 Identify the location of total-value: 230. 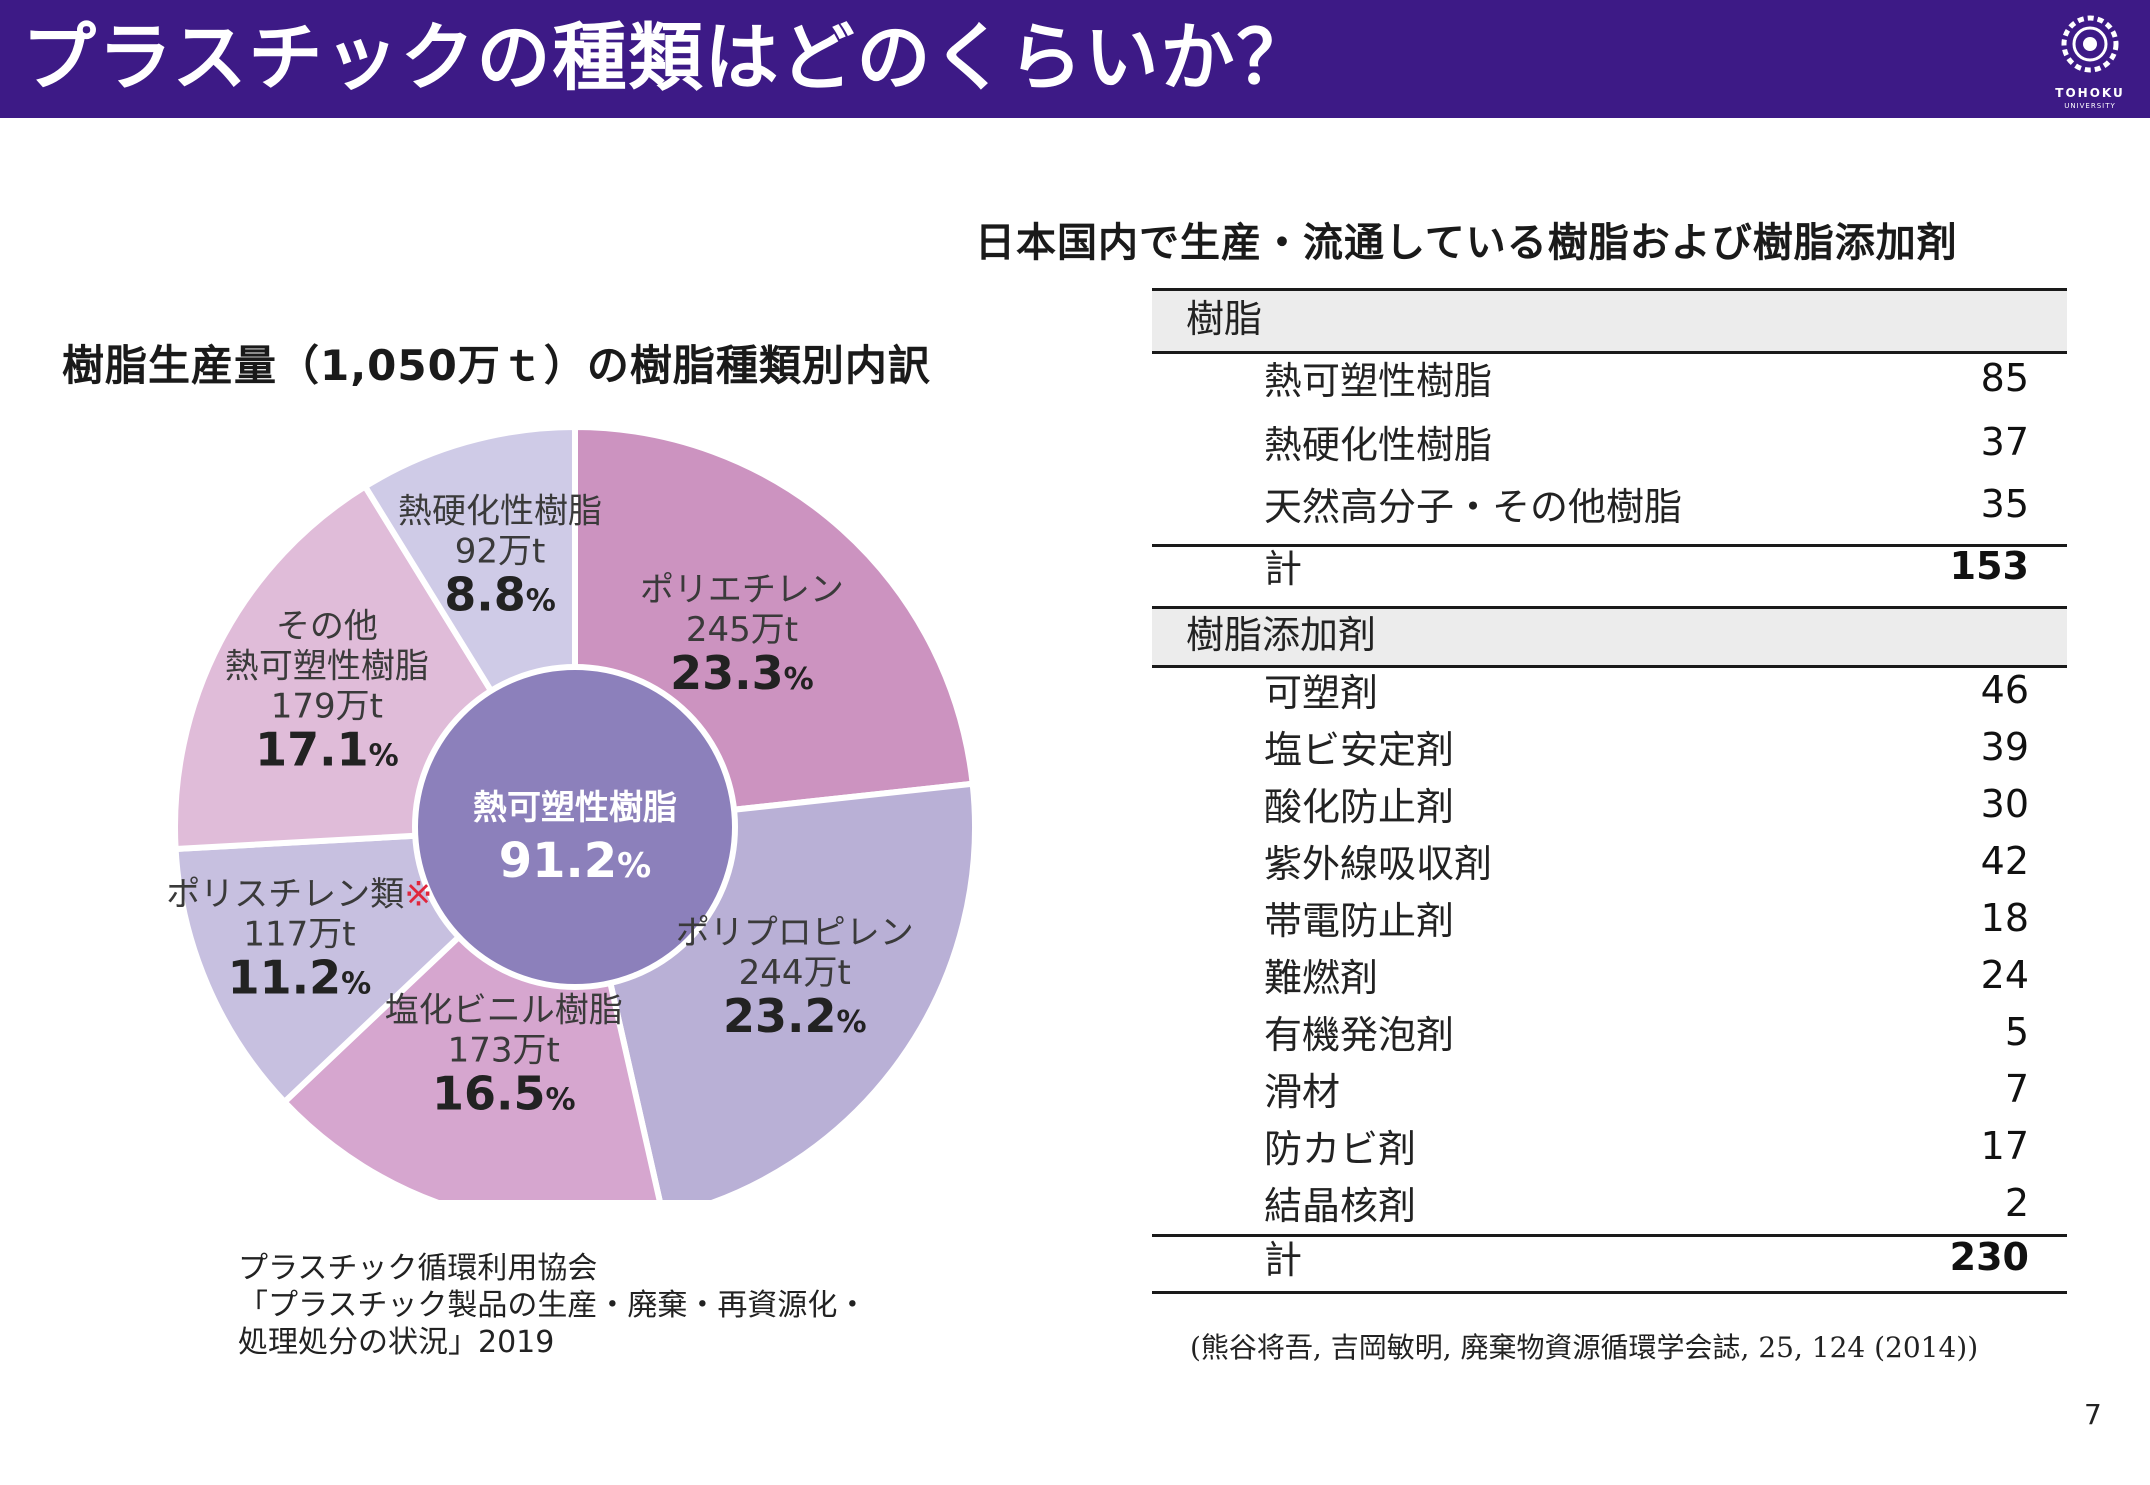
(1989, 1257).